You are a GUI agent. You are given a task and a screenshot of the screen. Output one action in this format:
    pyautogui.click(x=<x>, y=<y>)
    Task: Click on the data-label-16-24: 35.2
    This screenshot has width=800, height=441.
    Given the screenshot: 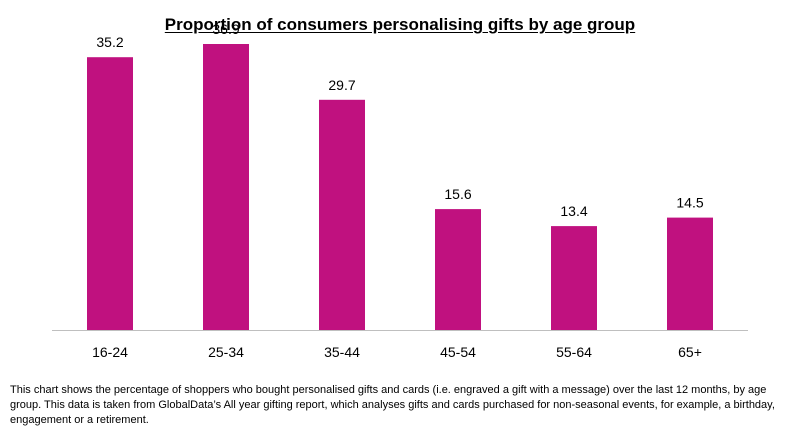 What is the action you would take?
    pyautogui.click(x=109, y=42)
    